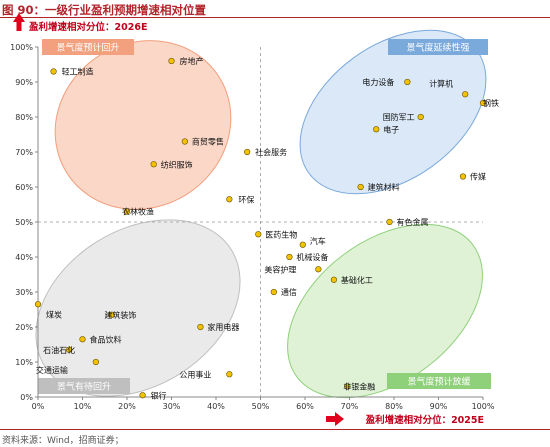 The width and height of the screenshot is (550, 447). I want to click on data-point-label: 非银金融, so click(359, 387).